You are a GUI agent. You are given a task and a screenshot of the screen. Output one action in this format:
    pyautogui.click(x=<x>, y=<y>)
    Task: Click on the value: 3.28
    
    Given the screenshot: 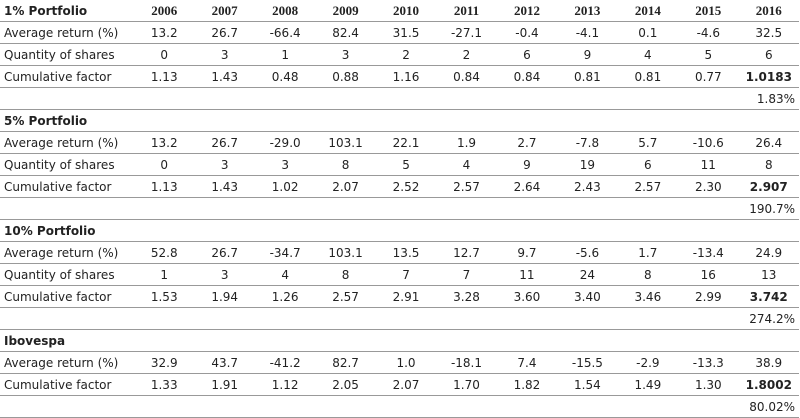 What is the action you would take?
    pyautogui.click(x=466, y=296)
    